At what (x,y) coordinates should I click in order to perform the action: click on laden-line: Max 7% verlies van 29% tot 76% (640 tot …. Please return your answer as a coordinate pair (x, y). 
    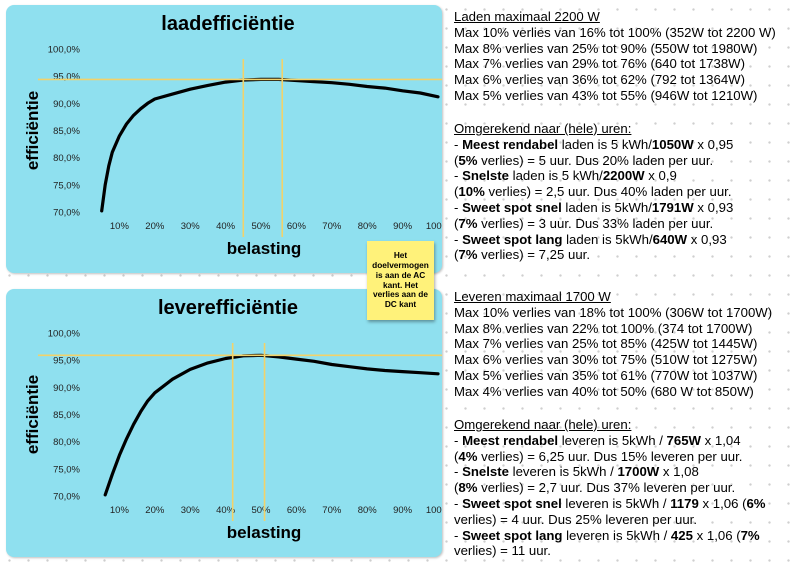
    Looking at the image, I should click on (600, 64).